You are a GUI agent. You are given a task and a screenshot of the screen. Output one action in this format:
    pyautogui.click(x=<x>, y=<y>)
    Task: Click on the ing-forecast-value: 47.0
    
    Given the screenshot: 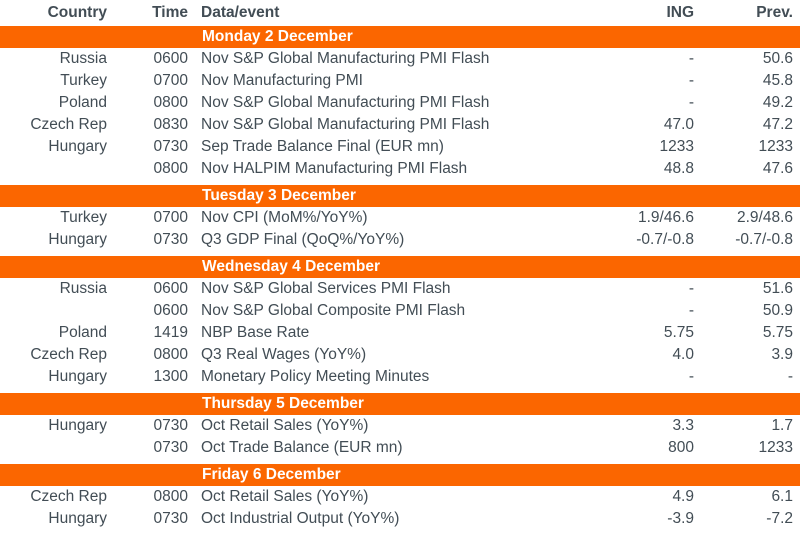 What is the action you would take?
    pyautogui.click(x=678, y=124)
    